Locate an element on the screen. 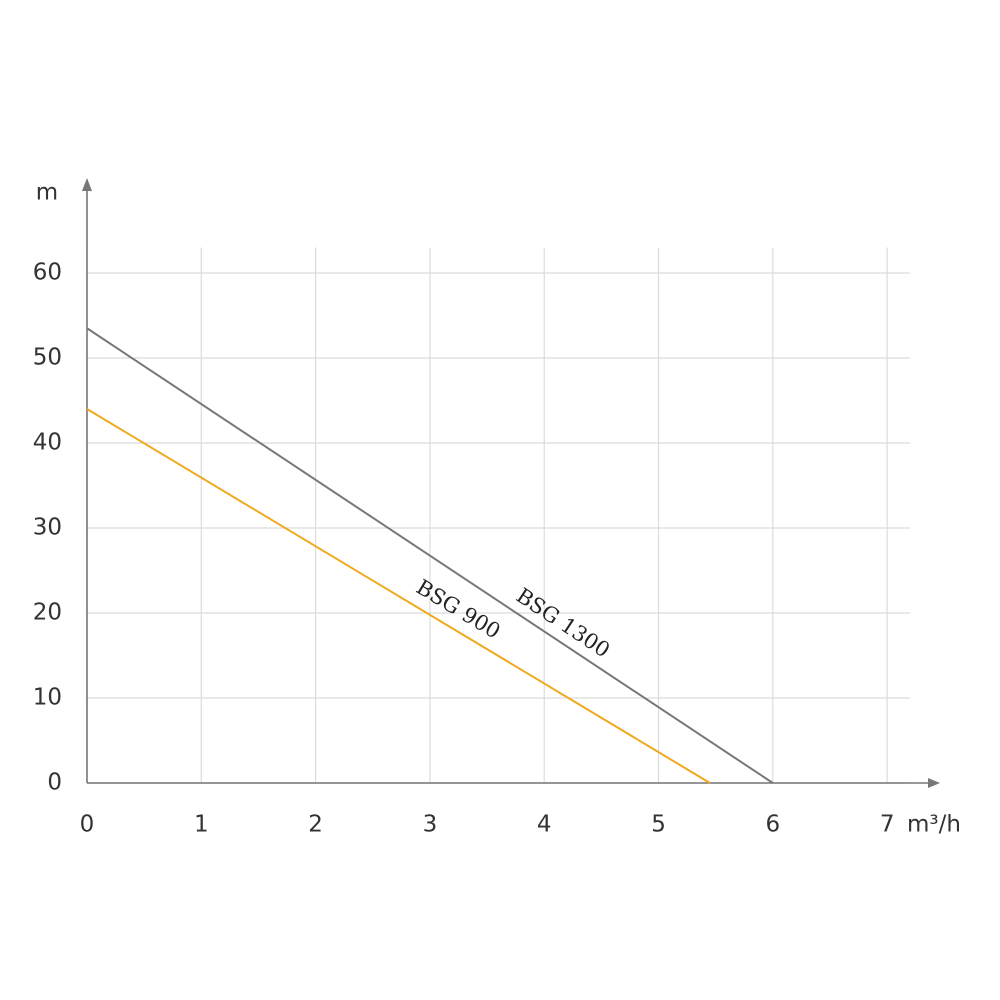 The height and width of the screenshot is (1000, 1000). x-tick-label: 4 is located at coordinates (544, 825).